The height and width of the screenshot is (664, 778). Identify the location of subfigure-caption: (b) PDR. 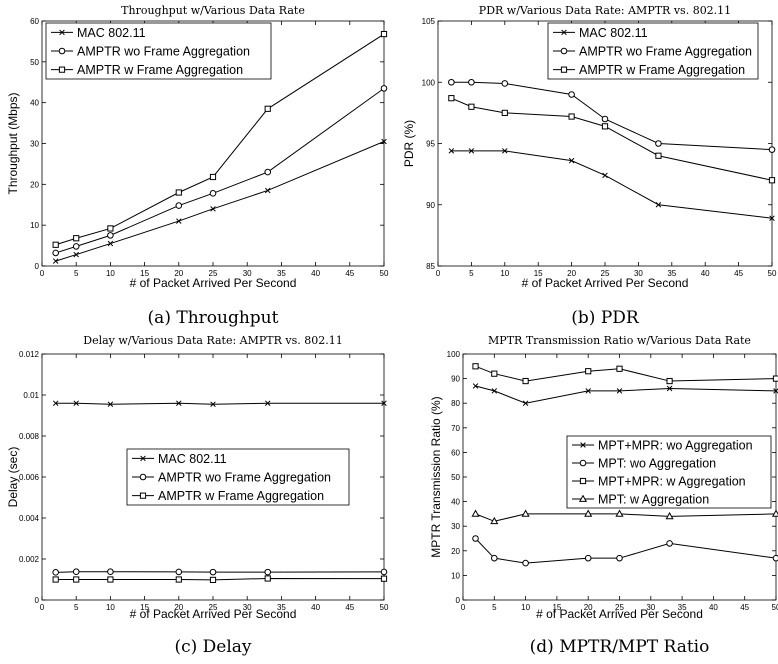
(605, 318).